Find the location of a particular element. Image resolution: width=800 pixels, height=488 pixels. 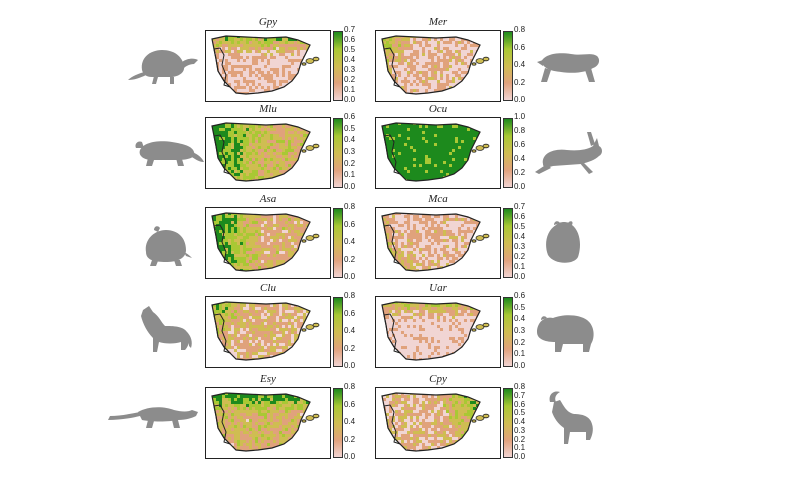

colorbar-tick-label: 0.8 is located at coordinates (350, 206).